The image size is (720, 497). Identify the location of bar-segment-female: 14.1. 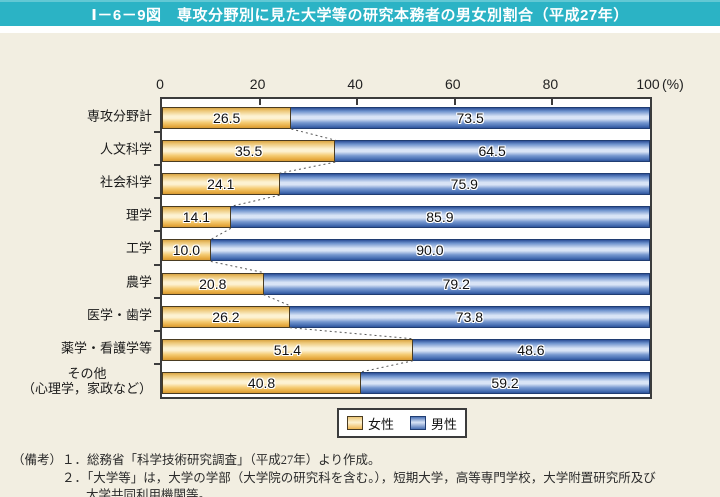
(196, 217).